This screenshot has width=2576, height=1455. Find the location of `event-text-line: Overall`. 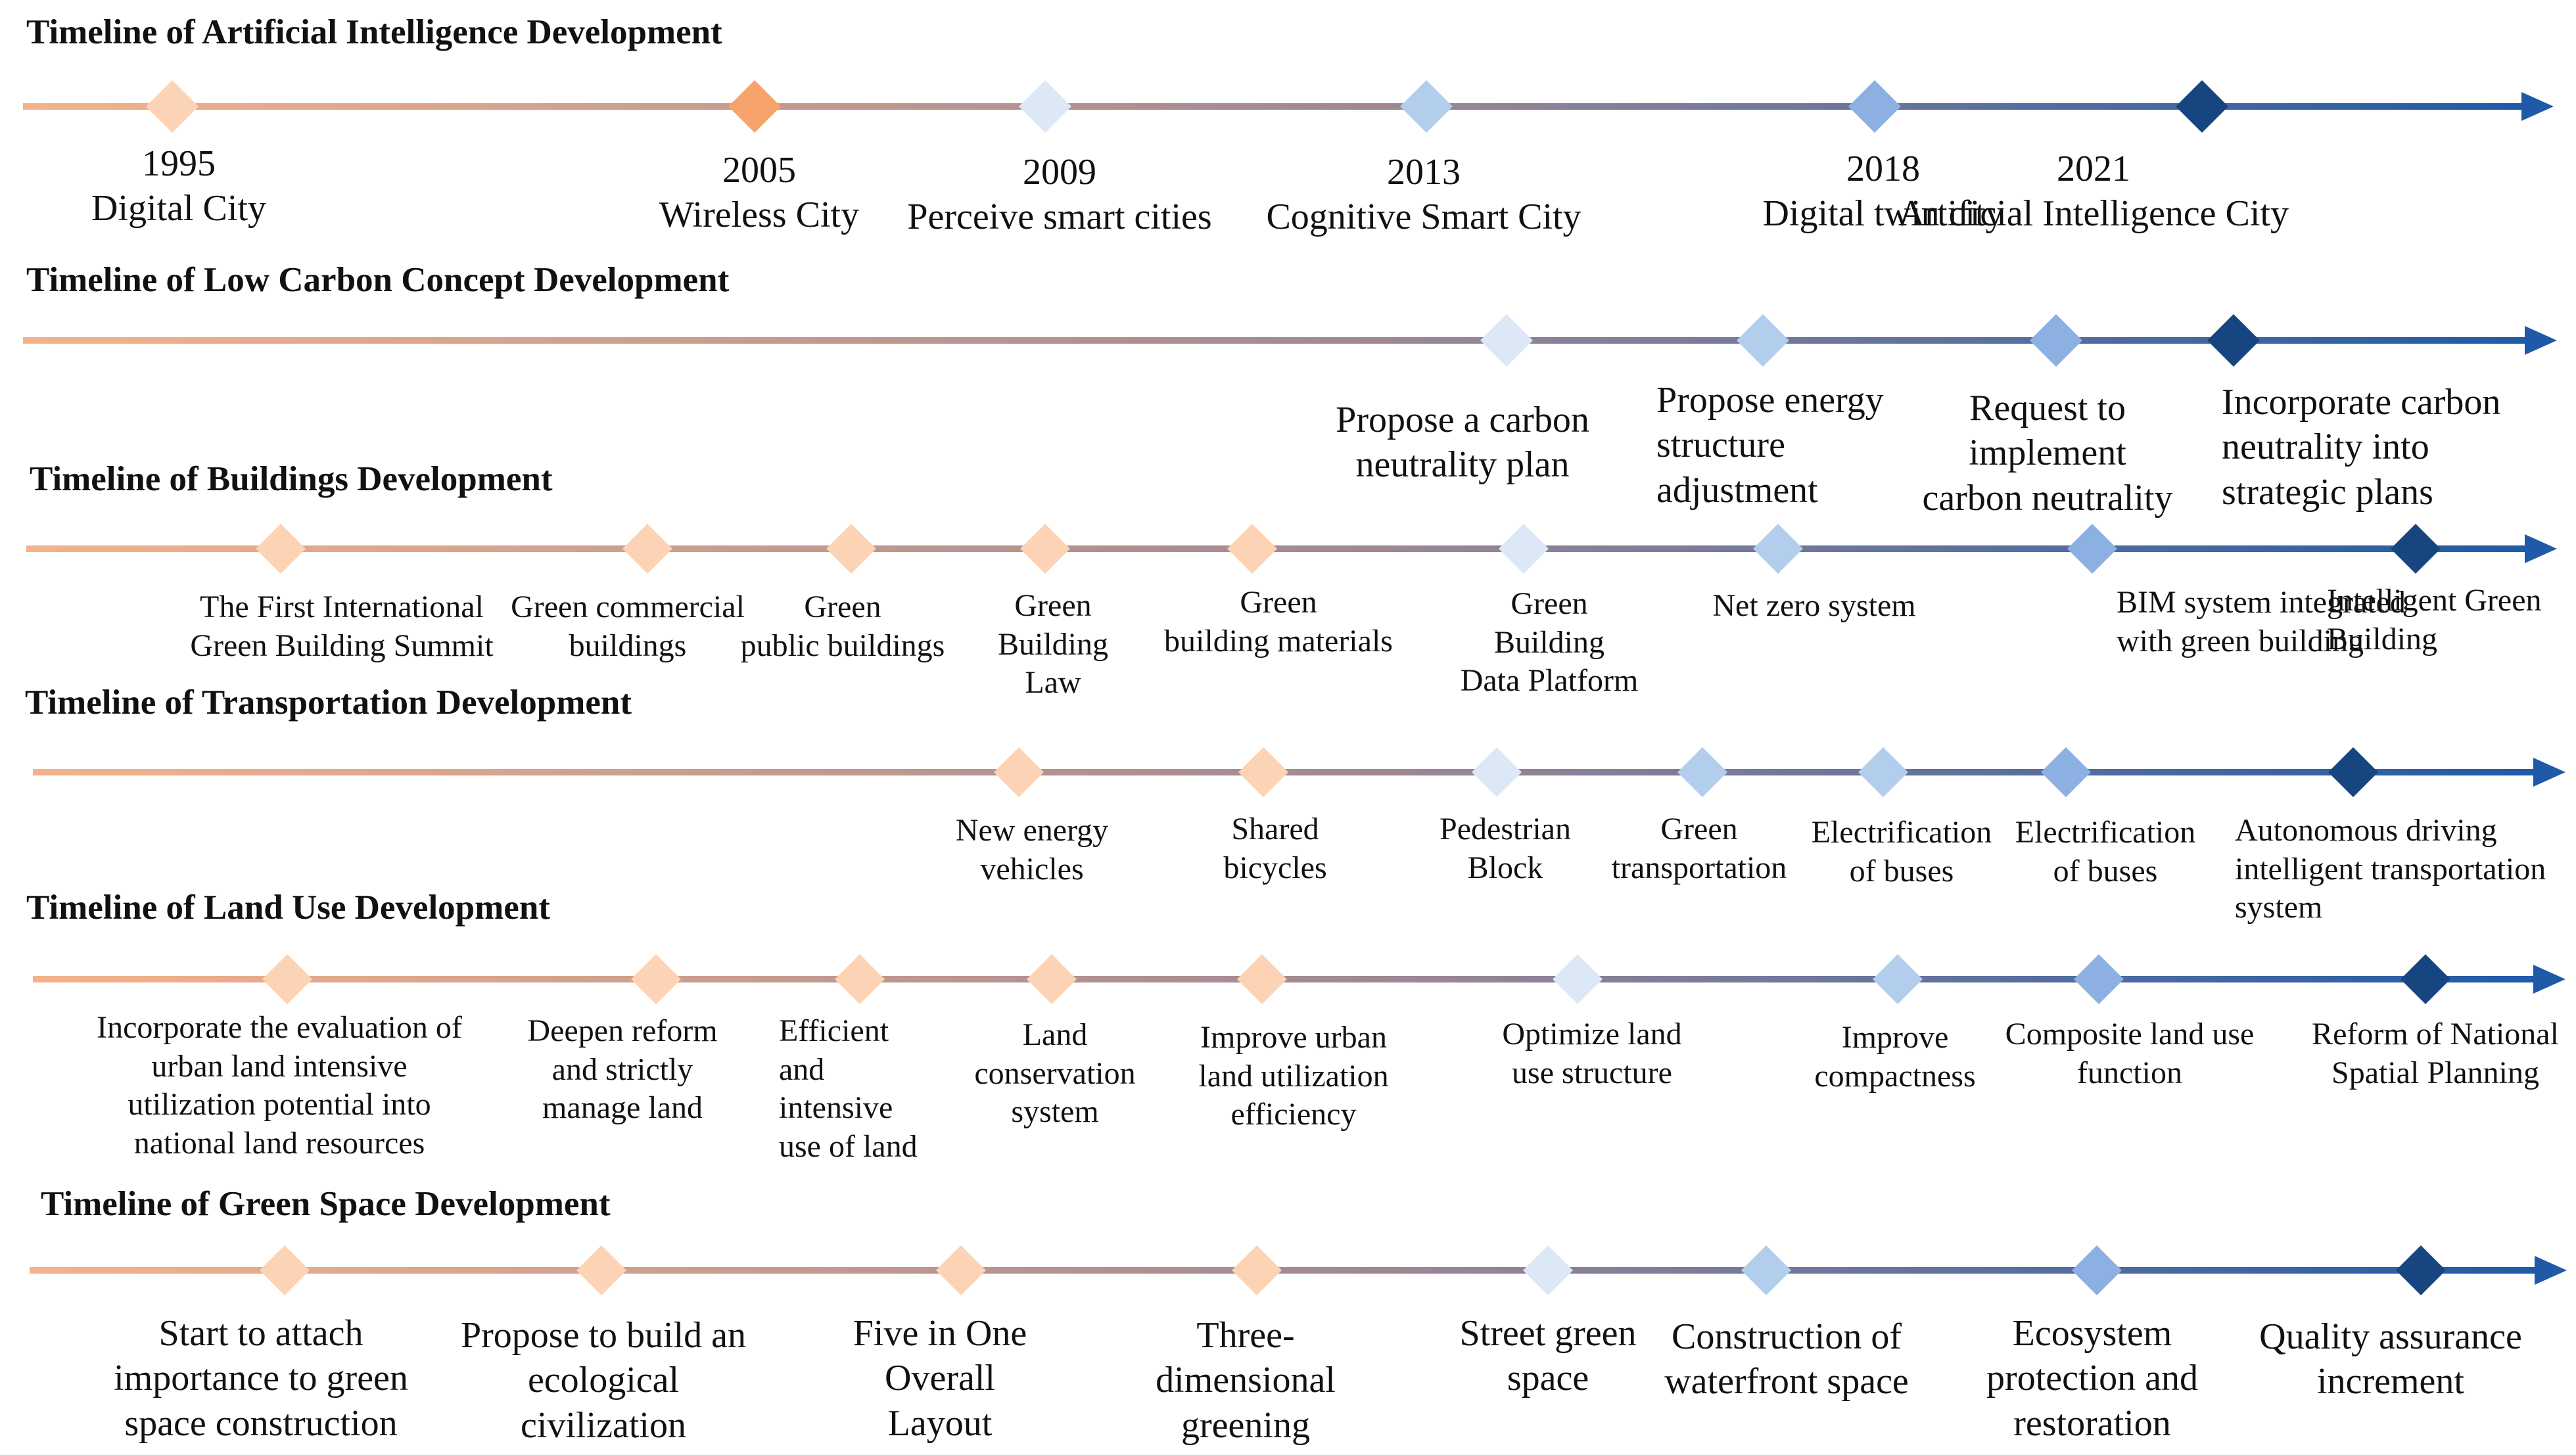

event-text-line: Overall is located at coordinates (940, 1378).